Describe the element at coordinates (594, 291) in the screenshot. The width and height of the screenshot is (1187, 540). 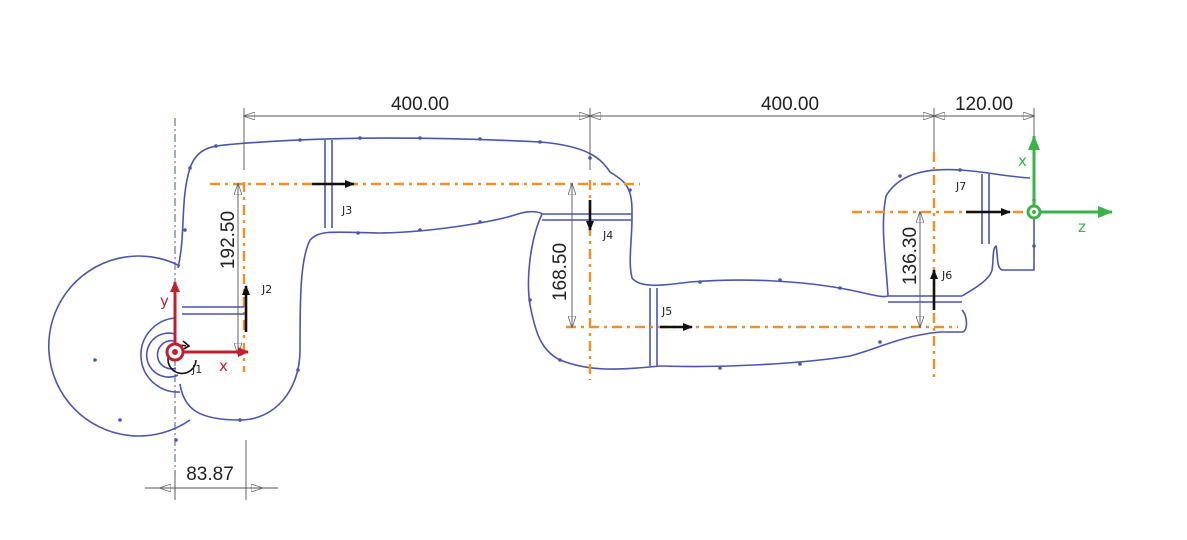
I see `elbow-left` at that location.